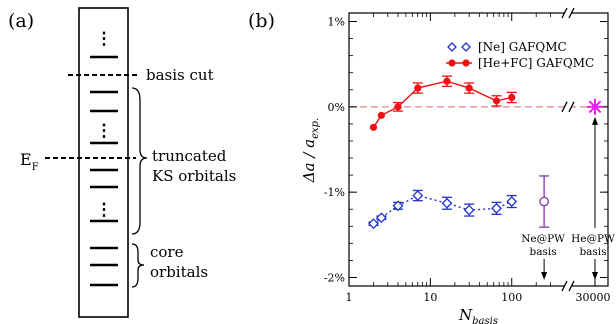  Describe the element at coordinates (189, 156) in the screenshot. I see `truncated-label: truncated` at that location.